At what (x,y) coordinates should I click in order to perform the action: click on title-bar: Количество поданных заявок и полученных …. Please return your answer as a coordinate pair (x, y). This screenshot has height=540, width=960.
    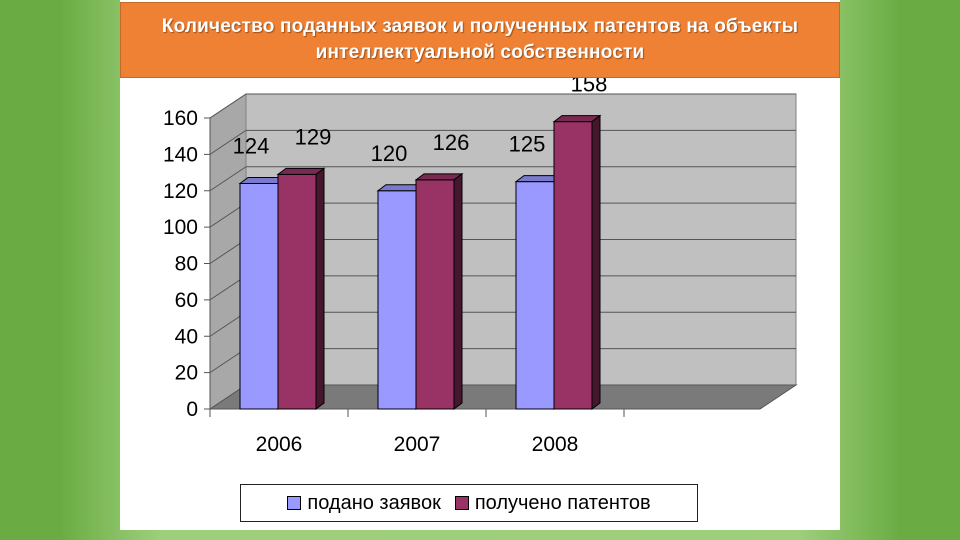
    Looking at the image, I should click on (480, 40).